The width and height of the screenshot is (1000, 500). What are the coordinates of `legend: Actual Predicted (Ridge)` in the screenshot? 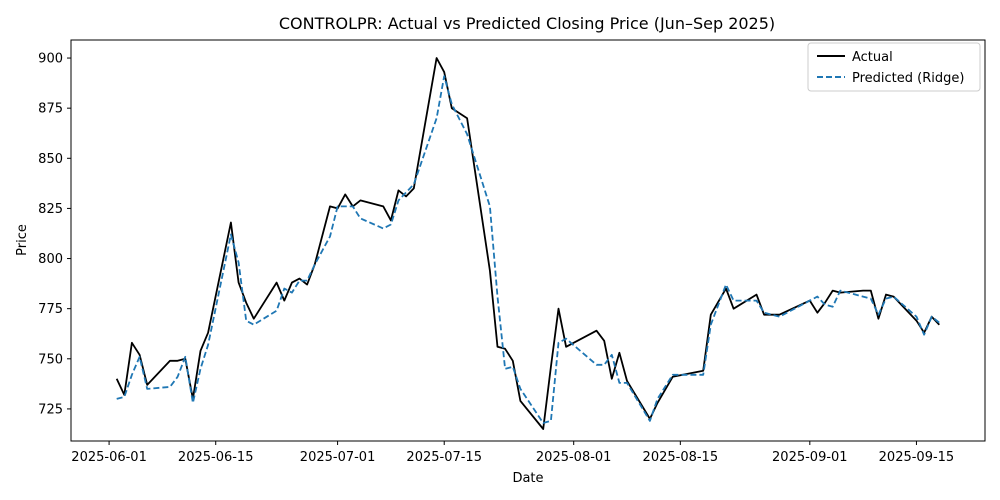 It's located at (894, 67).